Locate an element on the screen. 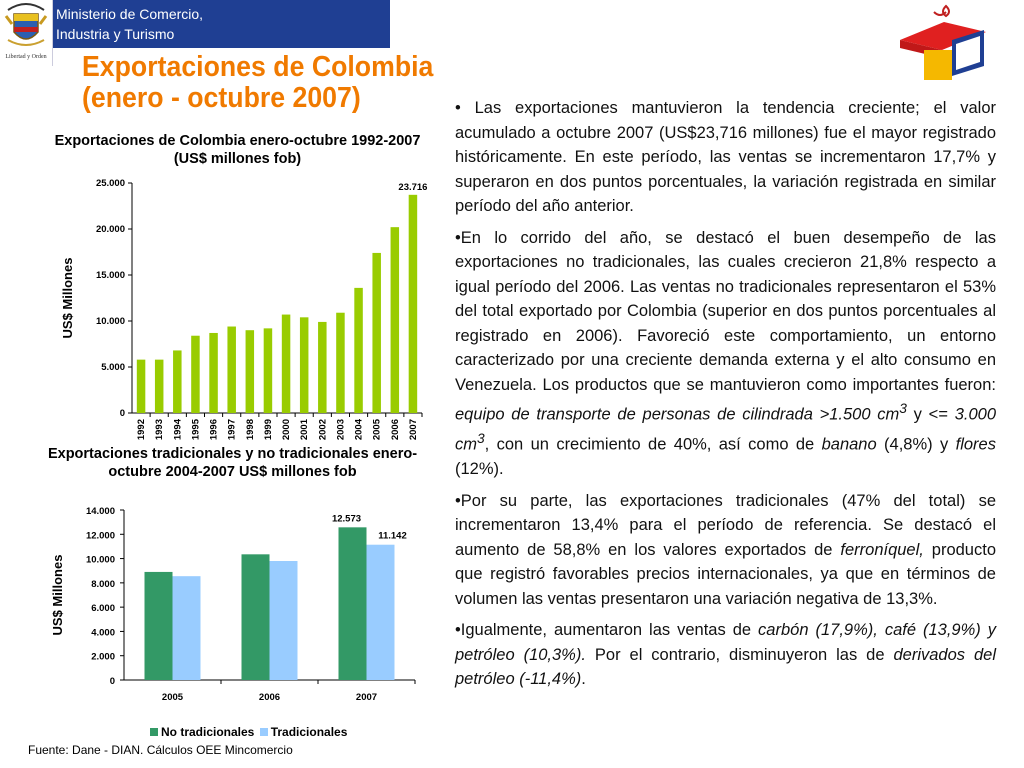  chart1-x-tick-label-1999: 1999 is located at coordinates (268, 429).